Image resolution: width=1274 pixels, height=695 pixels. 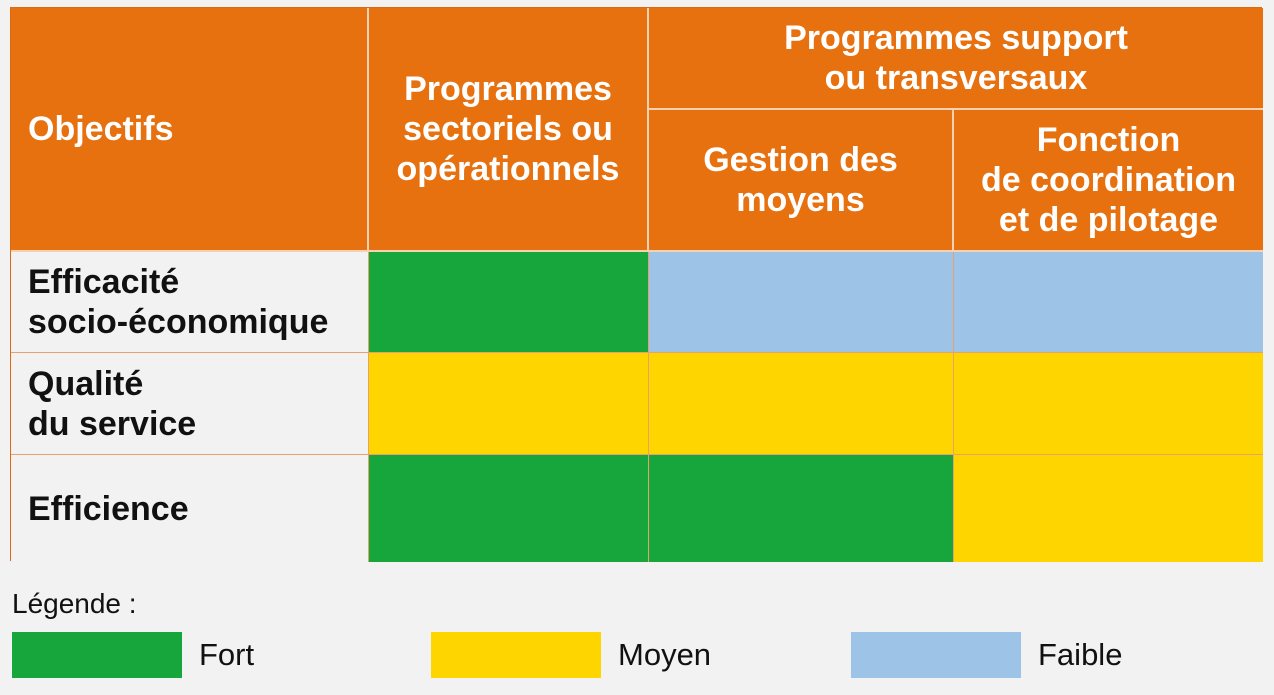 I want to click on header-support-label: Programmes support ou transversaux, so click(x=956, y=58).